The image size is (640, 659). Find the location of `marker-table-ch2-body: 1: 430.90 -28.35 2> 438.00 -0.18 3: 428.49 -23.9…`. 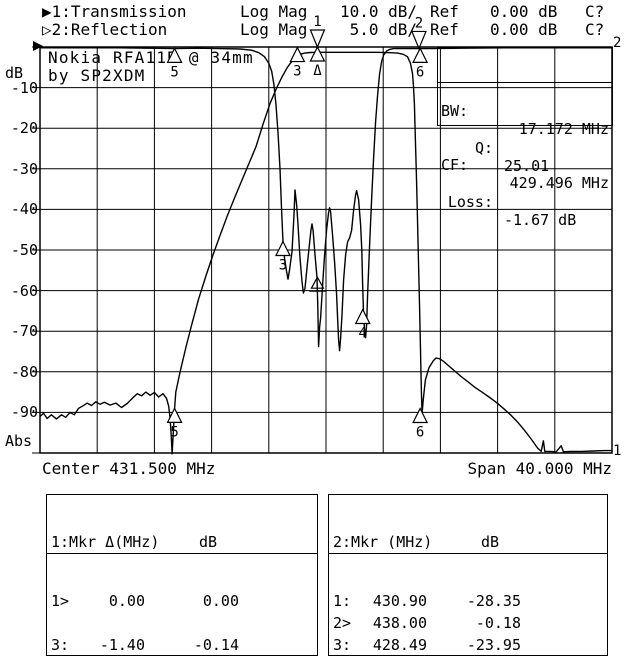

marker-table-ch2-body: 1: 430.90 -28.35 2> 438.00 -0.18 3: 428.49 -23.9… is located at coordinates (468, 624).